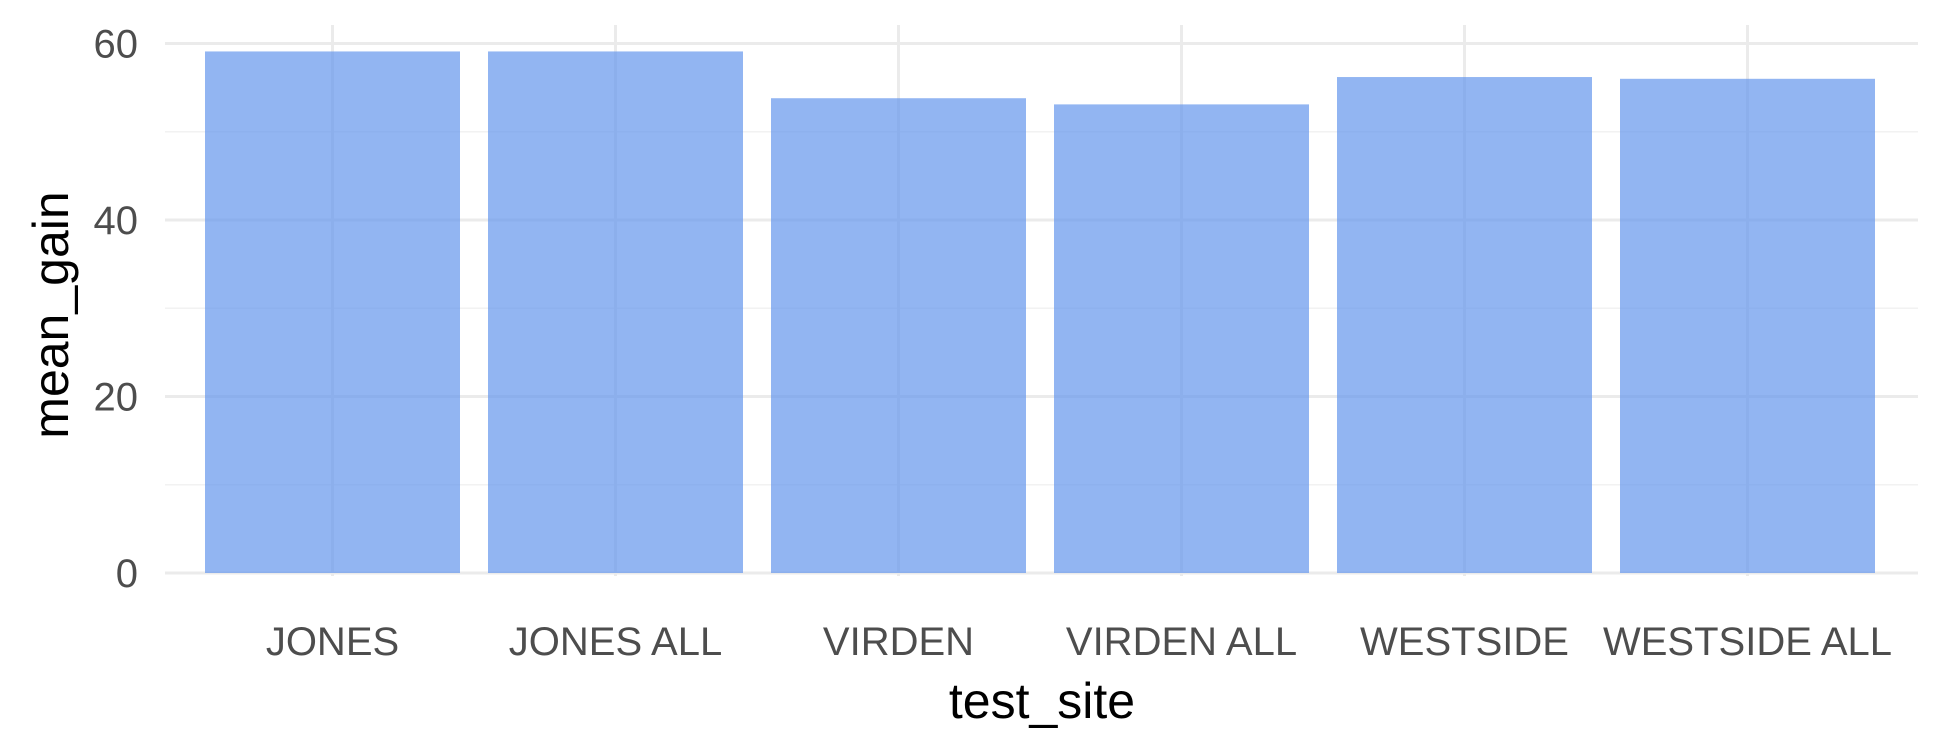  What do you see at coordinates (1042, 701) in the screenshot?
I see `x-axis-title: test_site` at bounding box center [1042, 701].